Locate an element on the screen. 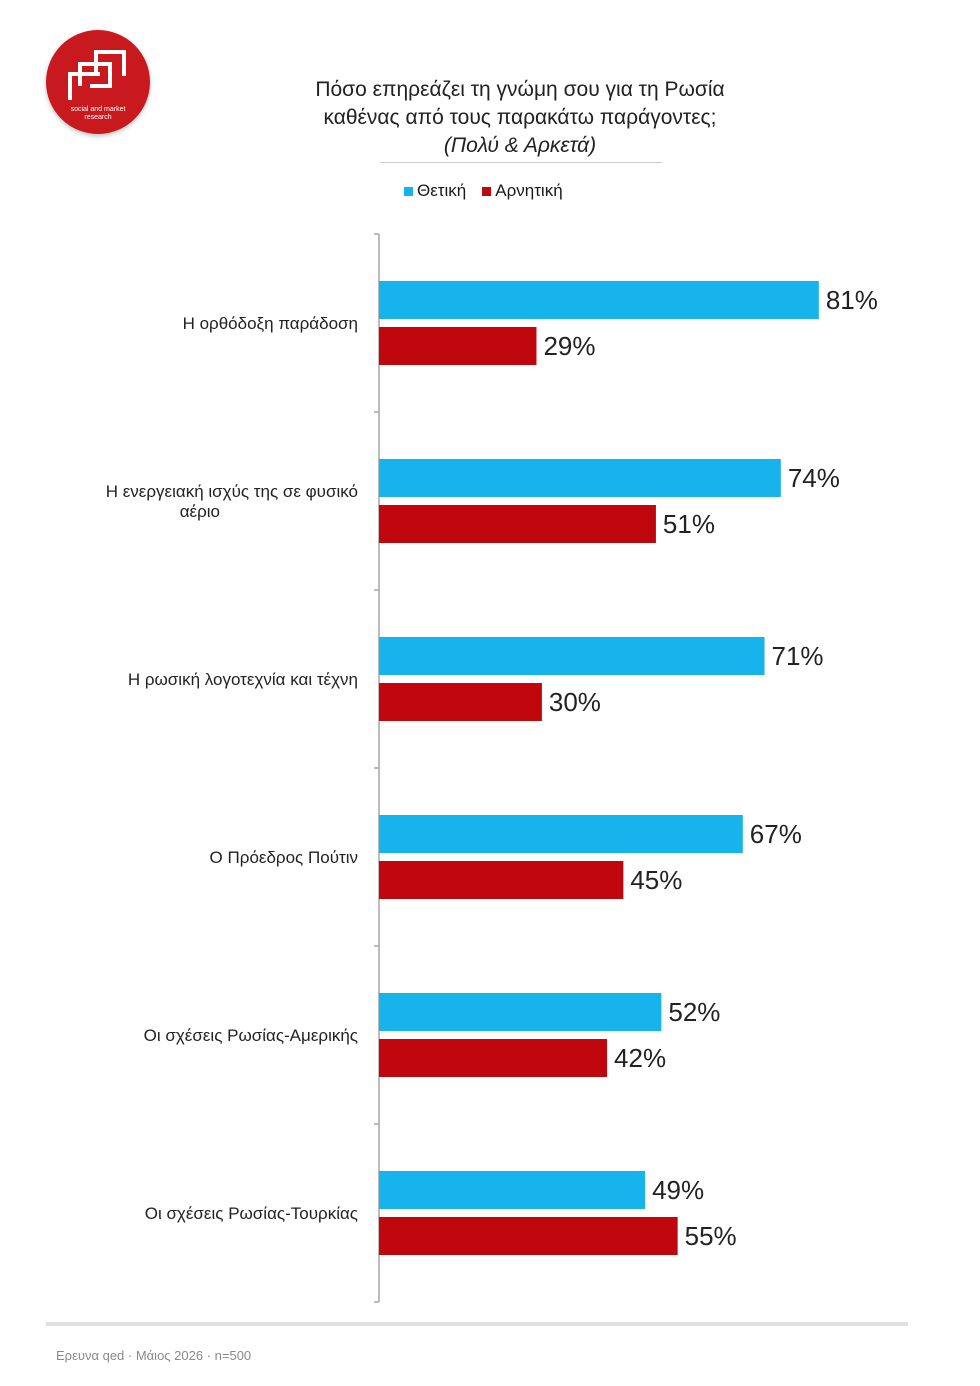 This screenshot has width=980, height=1386. category-label: Η ενεργειακή ισχύς της σε φυσικό αέριο is located at coordinates (232, 501).